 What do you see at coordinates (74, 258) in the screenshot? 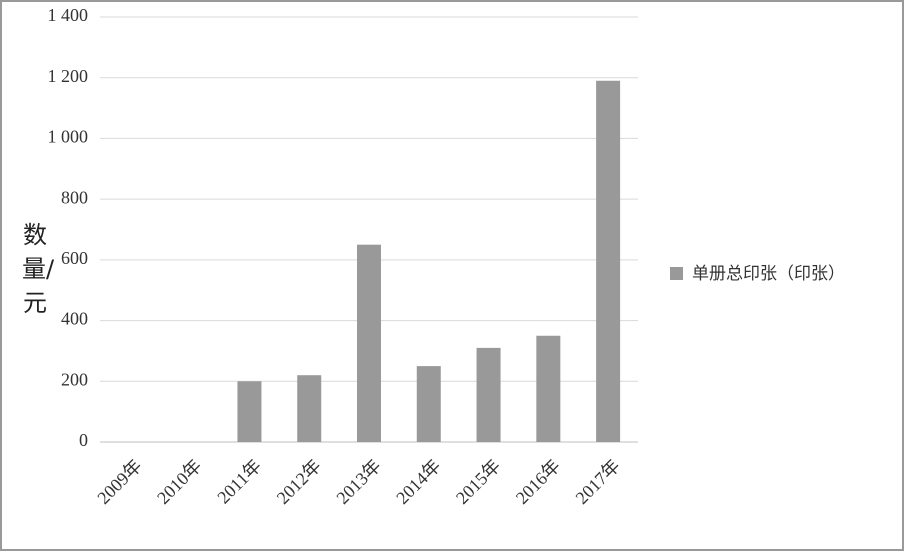
I see `y-tick-label: 600` at bounding box center [74, 258].